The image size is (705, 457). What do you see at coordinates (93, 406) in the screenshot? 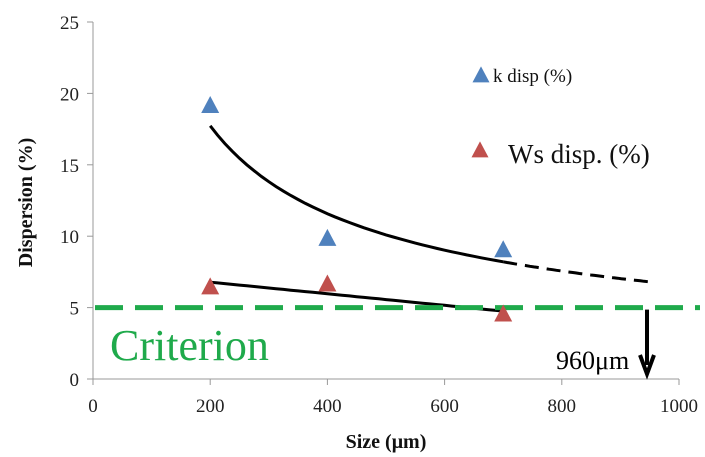
I see `x-tick-label: 0` at bounding box center [93, 406].